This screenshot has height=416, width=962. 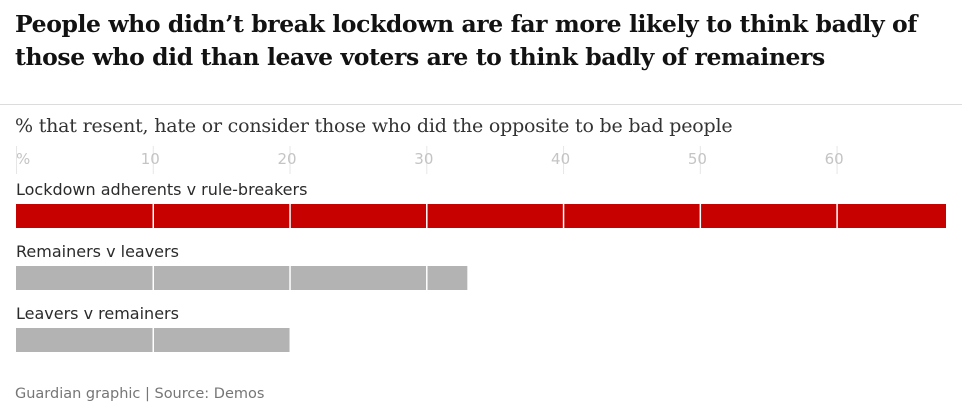 I want to click on source-note: Guardian graphic | Source: Demos, so click(x=140, y=394).